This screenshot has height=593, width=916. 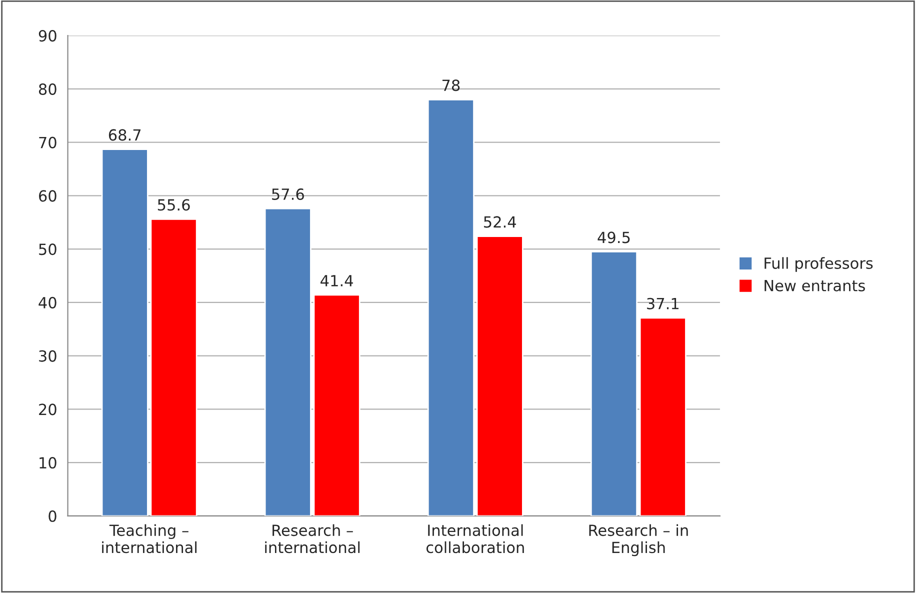 What do you see at coordinates (638, 540) in the screenshot?
I see `x-tick-label: Research – in English` at bounding box center [638, 540].